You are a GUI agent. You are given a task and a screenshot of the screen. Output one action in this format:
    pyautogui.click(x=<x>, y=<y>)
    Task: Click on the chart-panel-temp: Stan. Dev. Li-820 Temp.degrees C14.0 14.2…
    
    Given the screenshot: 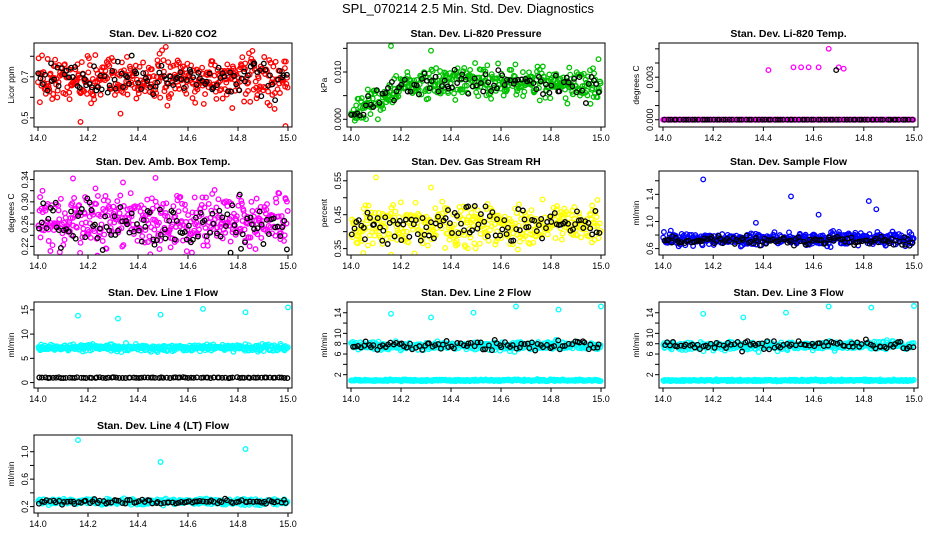 What is the action you would take?
    pyautogui.click(x=777, y=85)
    